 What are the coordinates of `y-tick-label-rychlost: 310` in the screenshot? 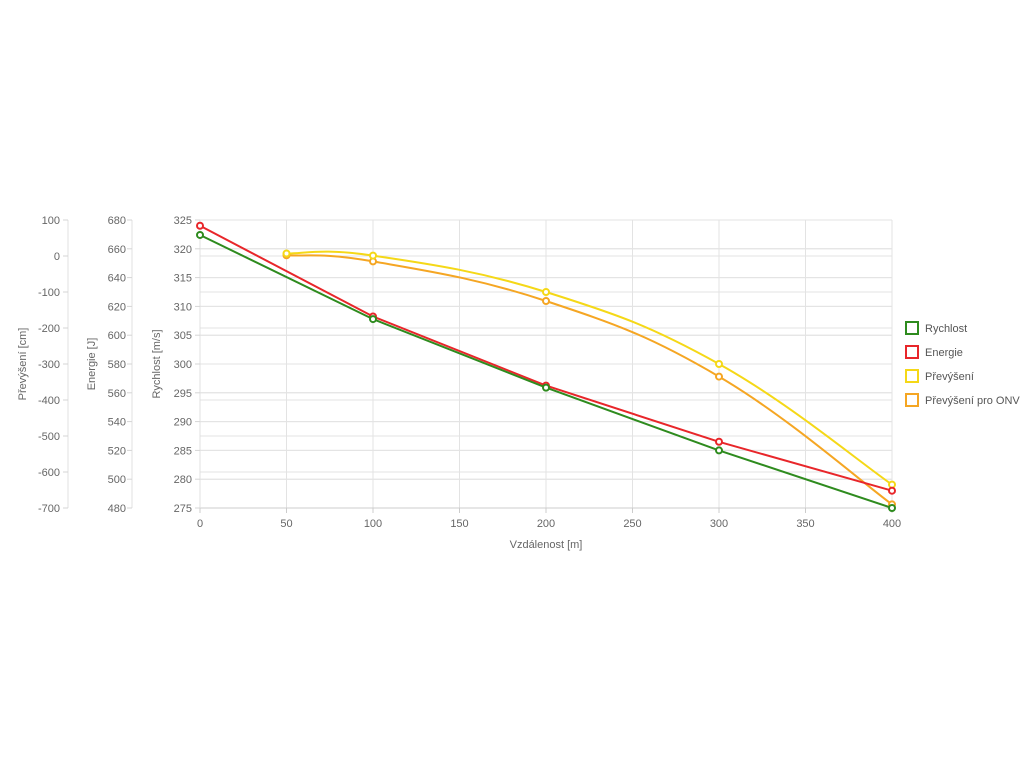 It's located at (183, 307).